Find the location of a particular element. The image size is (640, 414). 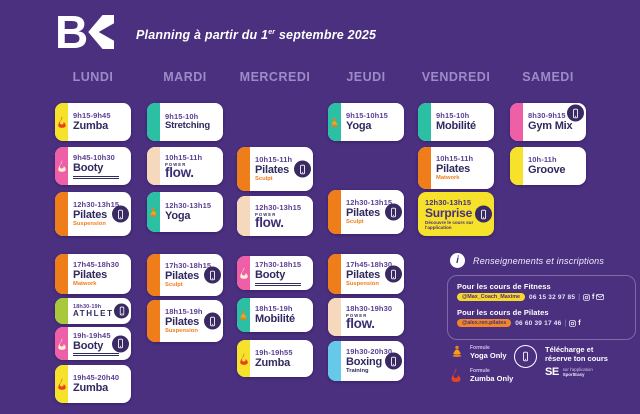

class-card-jeudi-pilates-suspension: 17h45-18h30 Pilates Suspension is located at coordinates (366, 274).